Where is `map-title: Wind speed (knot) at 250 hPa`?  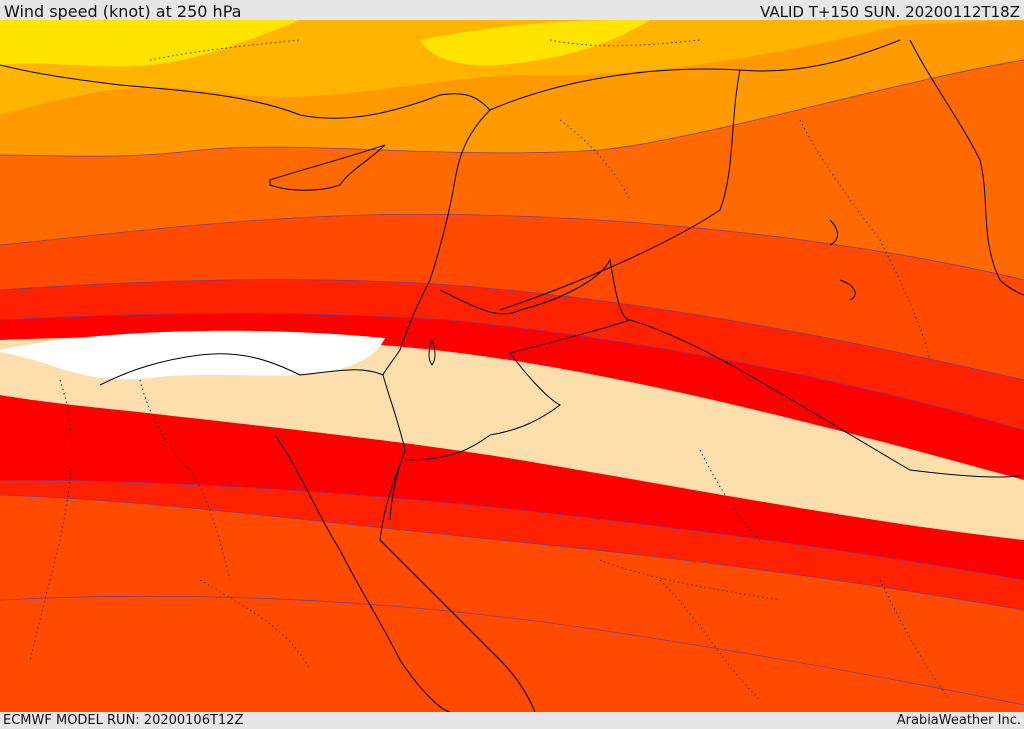
map-title: Wind speed (knot) at 250 hPa is located at coordinates (123, 11).